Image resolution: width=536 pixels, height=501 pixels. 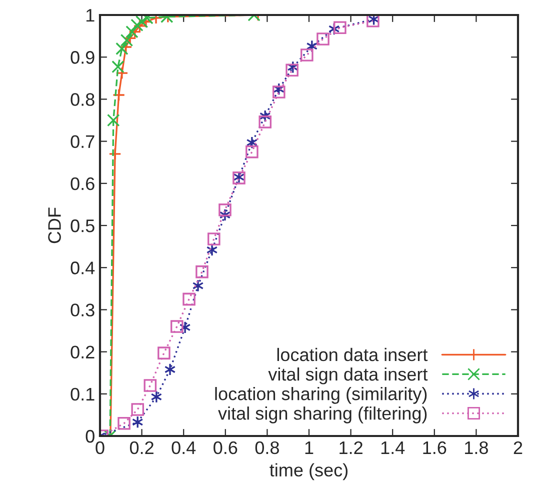 What do you see at coordinates (476, 447) in the screenshot?
I see `x-tick-label: 1.8` at bounding box center [476, 447].